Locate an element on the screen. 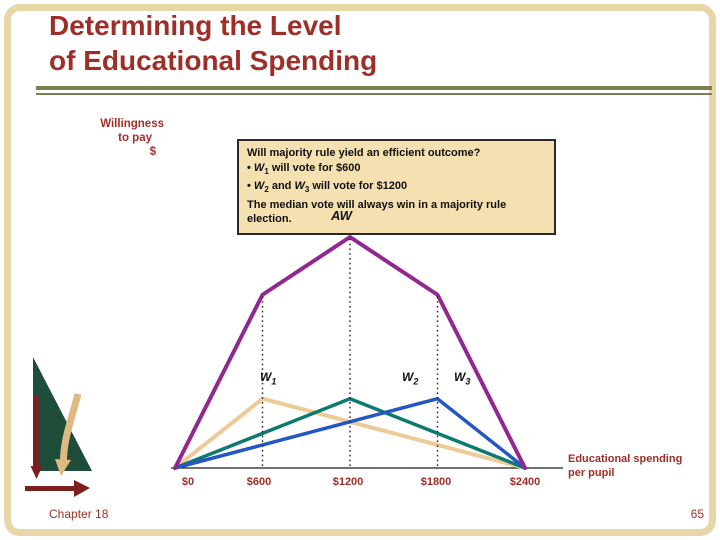  bullet-text: and is located at coordinates (281, 186).